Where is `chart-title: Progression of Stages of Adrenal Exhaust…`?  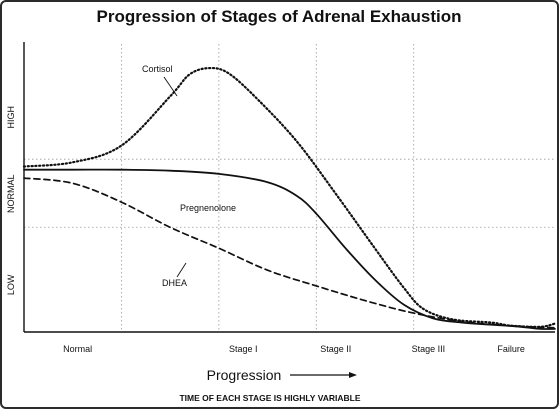 chart-title: Progression of Stages of Adrenal Exhaust… is located at coordinates (279, 16).